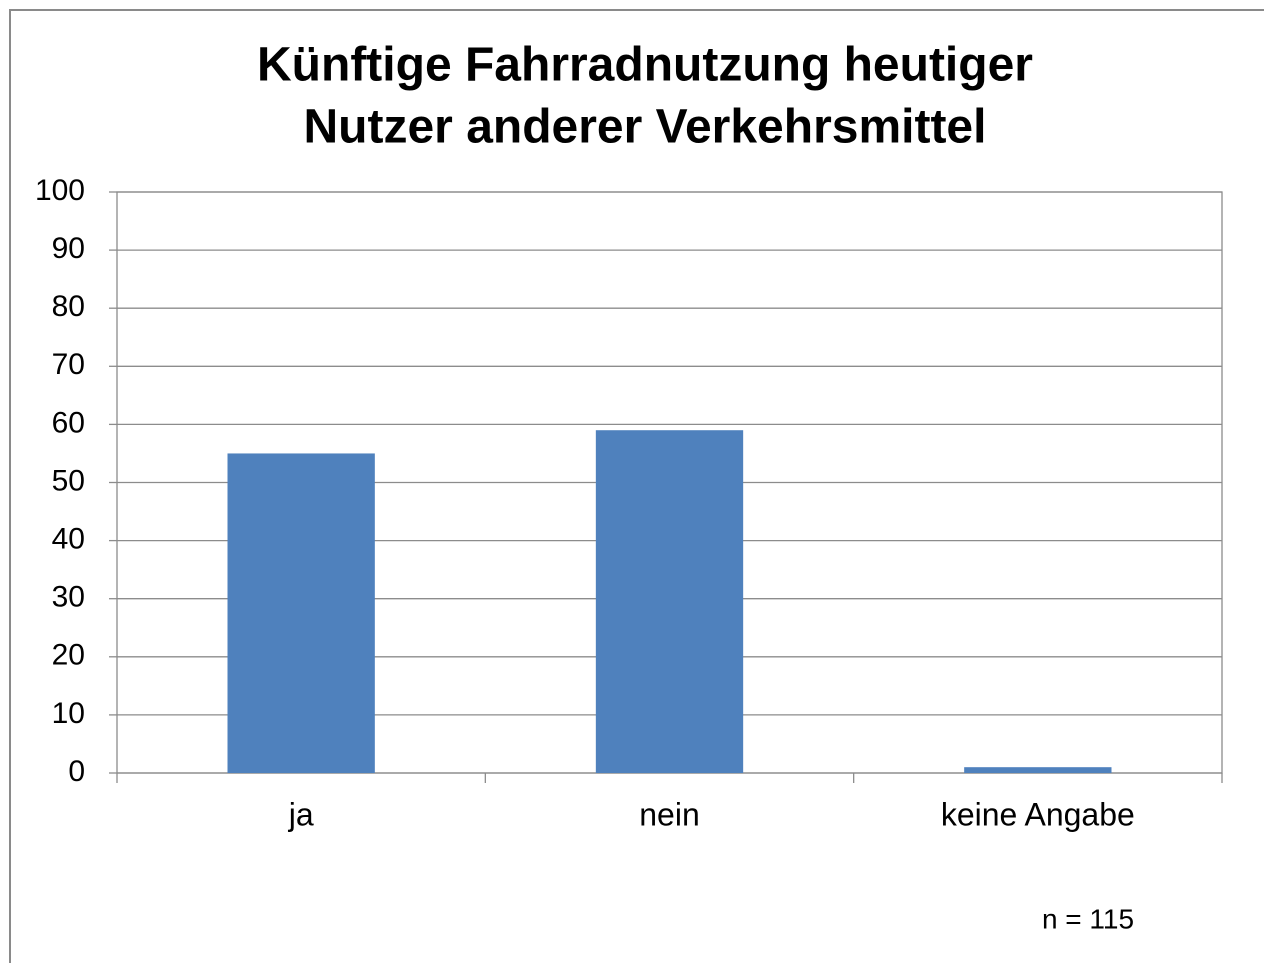  I want to click on y-tick-label: 80, so click(68, 306).